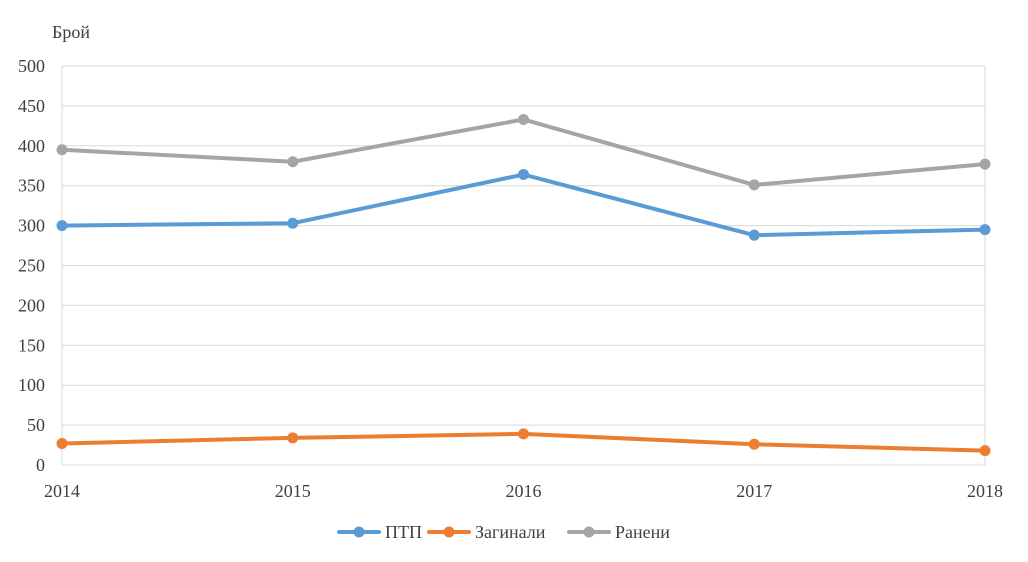 The width and height of the screenshot is (1028, 562). Describe the element at coordinates (31, 385) in the screenshot. I see `y-tick-label: 100` at that location.